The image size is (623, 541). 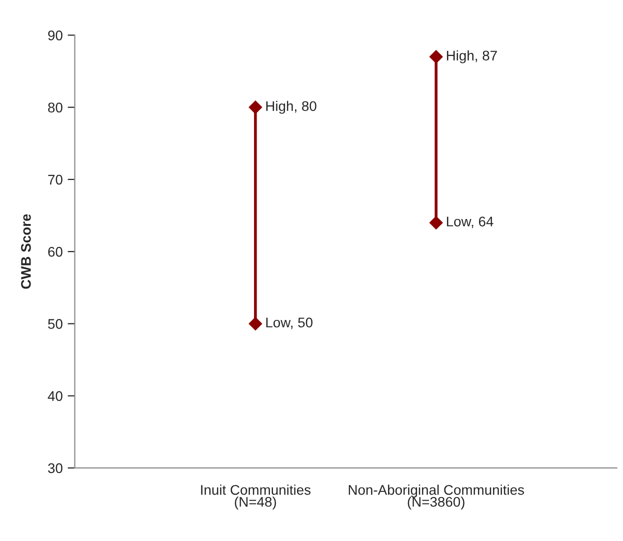 I want to click on data-label: High, 87, so click(x=471, y=57).